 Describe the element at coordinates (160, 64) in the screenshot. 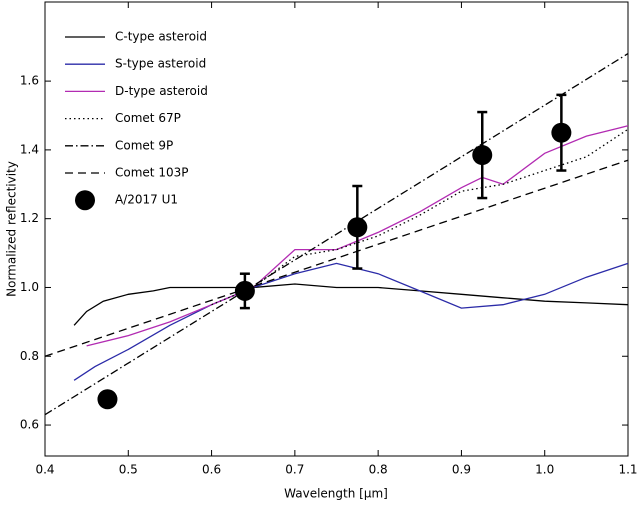

I see `legend-label: S-type asteroid` at that location.